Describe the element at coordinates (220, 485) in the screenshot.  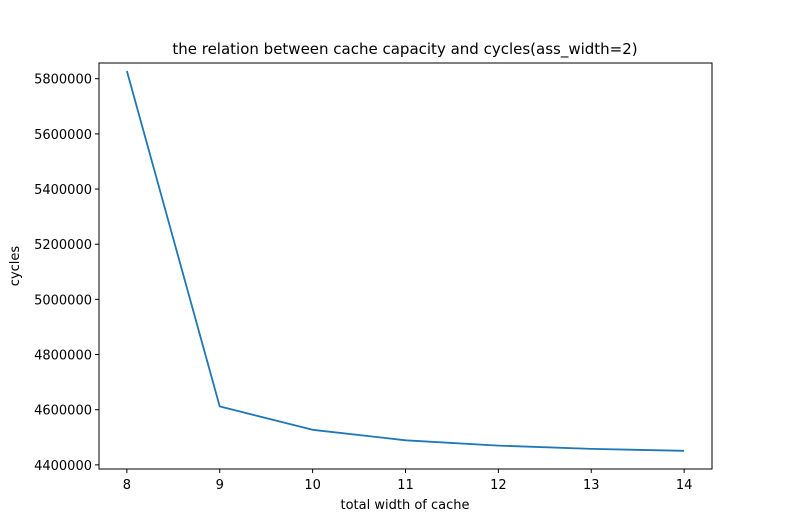
I see `x-tick-label: 9` at that location.